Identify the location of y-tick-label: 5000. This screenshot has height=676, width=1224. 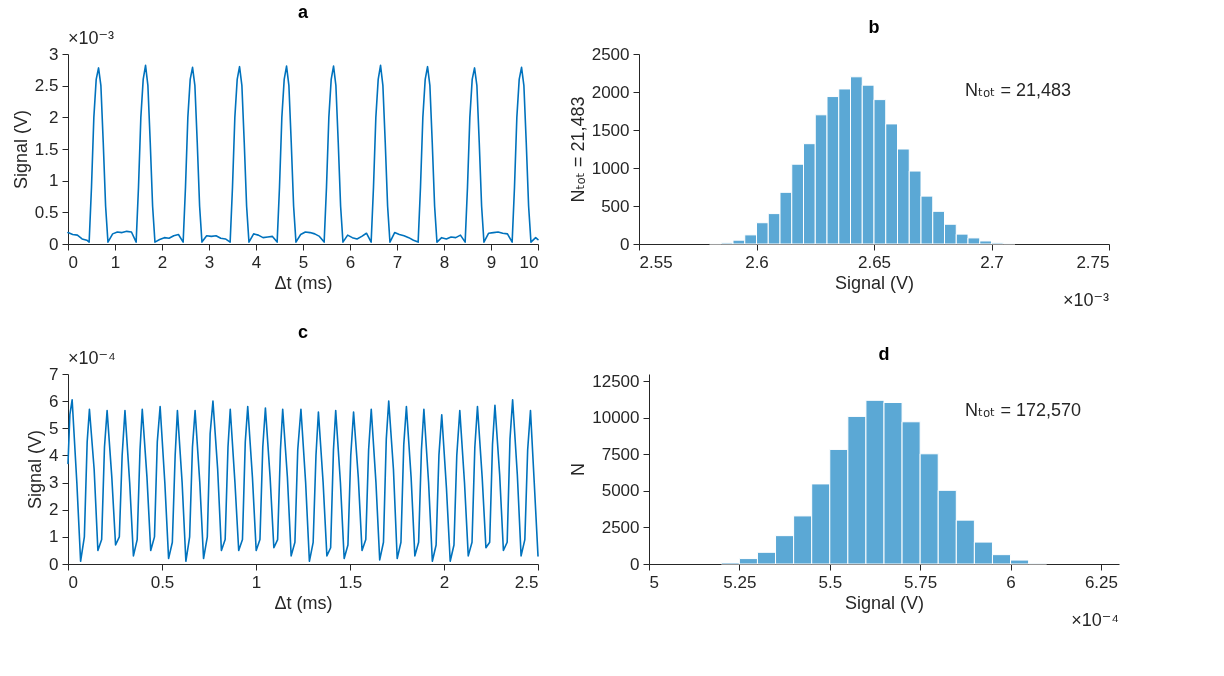
(620, 491).